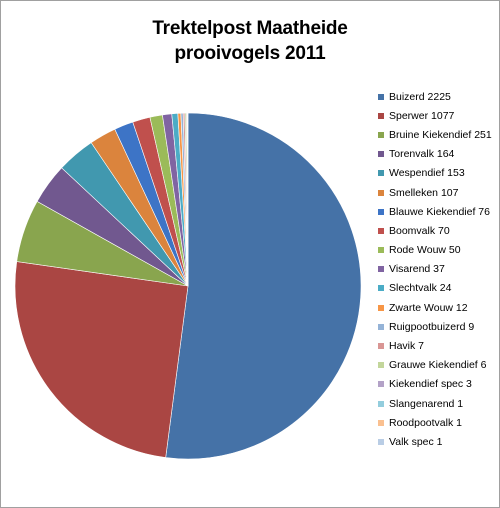 This screenshot has height=508, width=500. Describe the element at coordinates (438, 345) in the screenshot. I see `legend-item: Havik 7` at that location.